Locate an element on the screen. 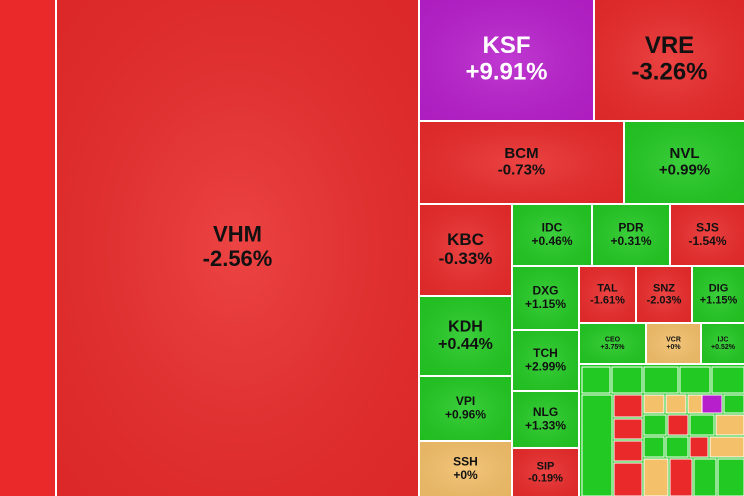 The width and height of the screenshot is (744, 496). tile-change: -1.54% is located at coordinates (707, 241).